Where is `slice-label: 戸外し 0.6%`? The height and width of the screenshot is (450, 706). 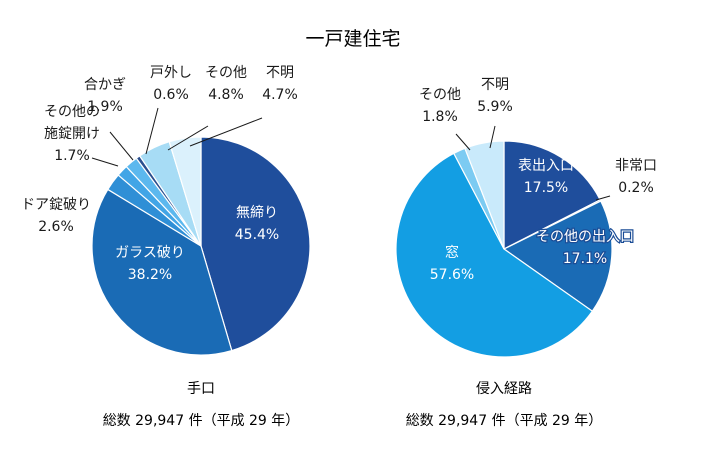
slice-label: 戸外し 0.6% is located at coordinates (171, 84).